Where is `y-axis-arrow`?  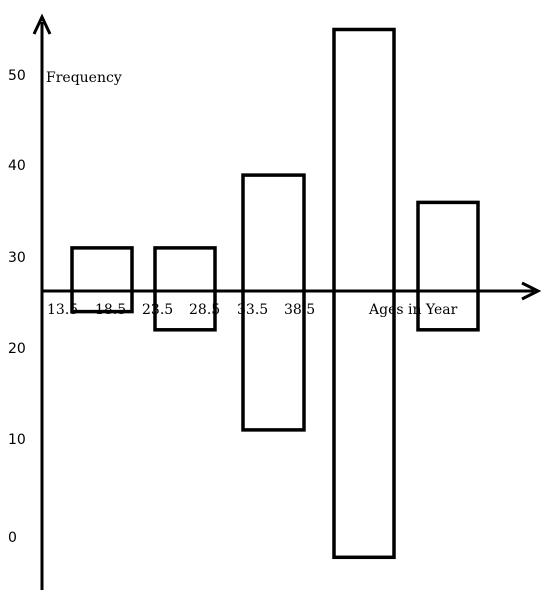 y-axis-arrow is located at coordinates (42, 24).